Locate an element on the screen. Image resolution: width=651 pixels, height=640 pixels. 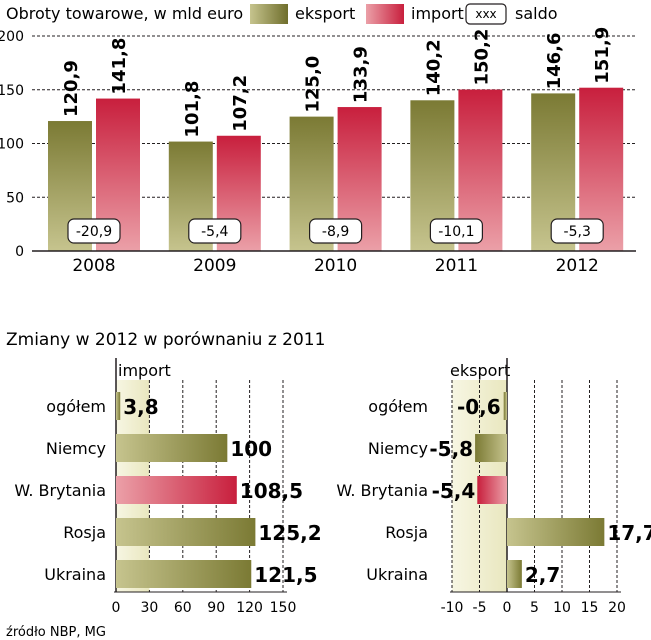
x-tick-label: 20 is located at coordinates (617, 608).